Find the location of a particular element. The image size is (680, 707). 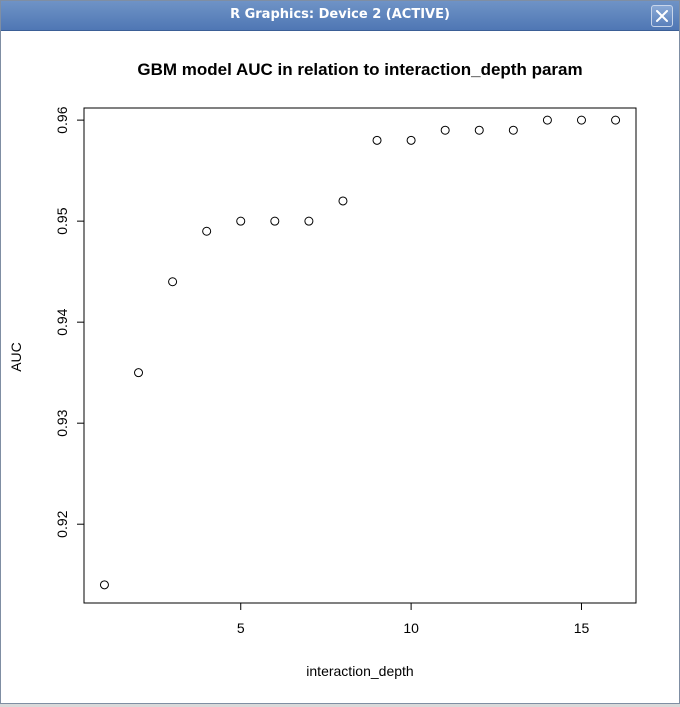

y-tick-label: 0.96 is located at coordinates (62, 119).